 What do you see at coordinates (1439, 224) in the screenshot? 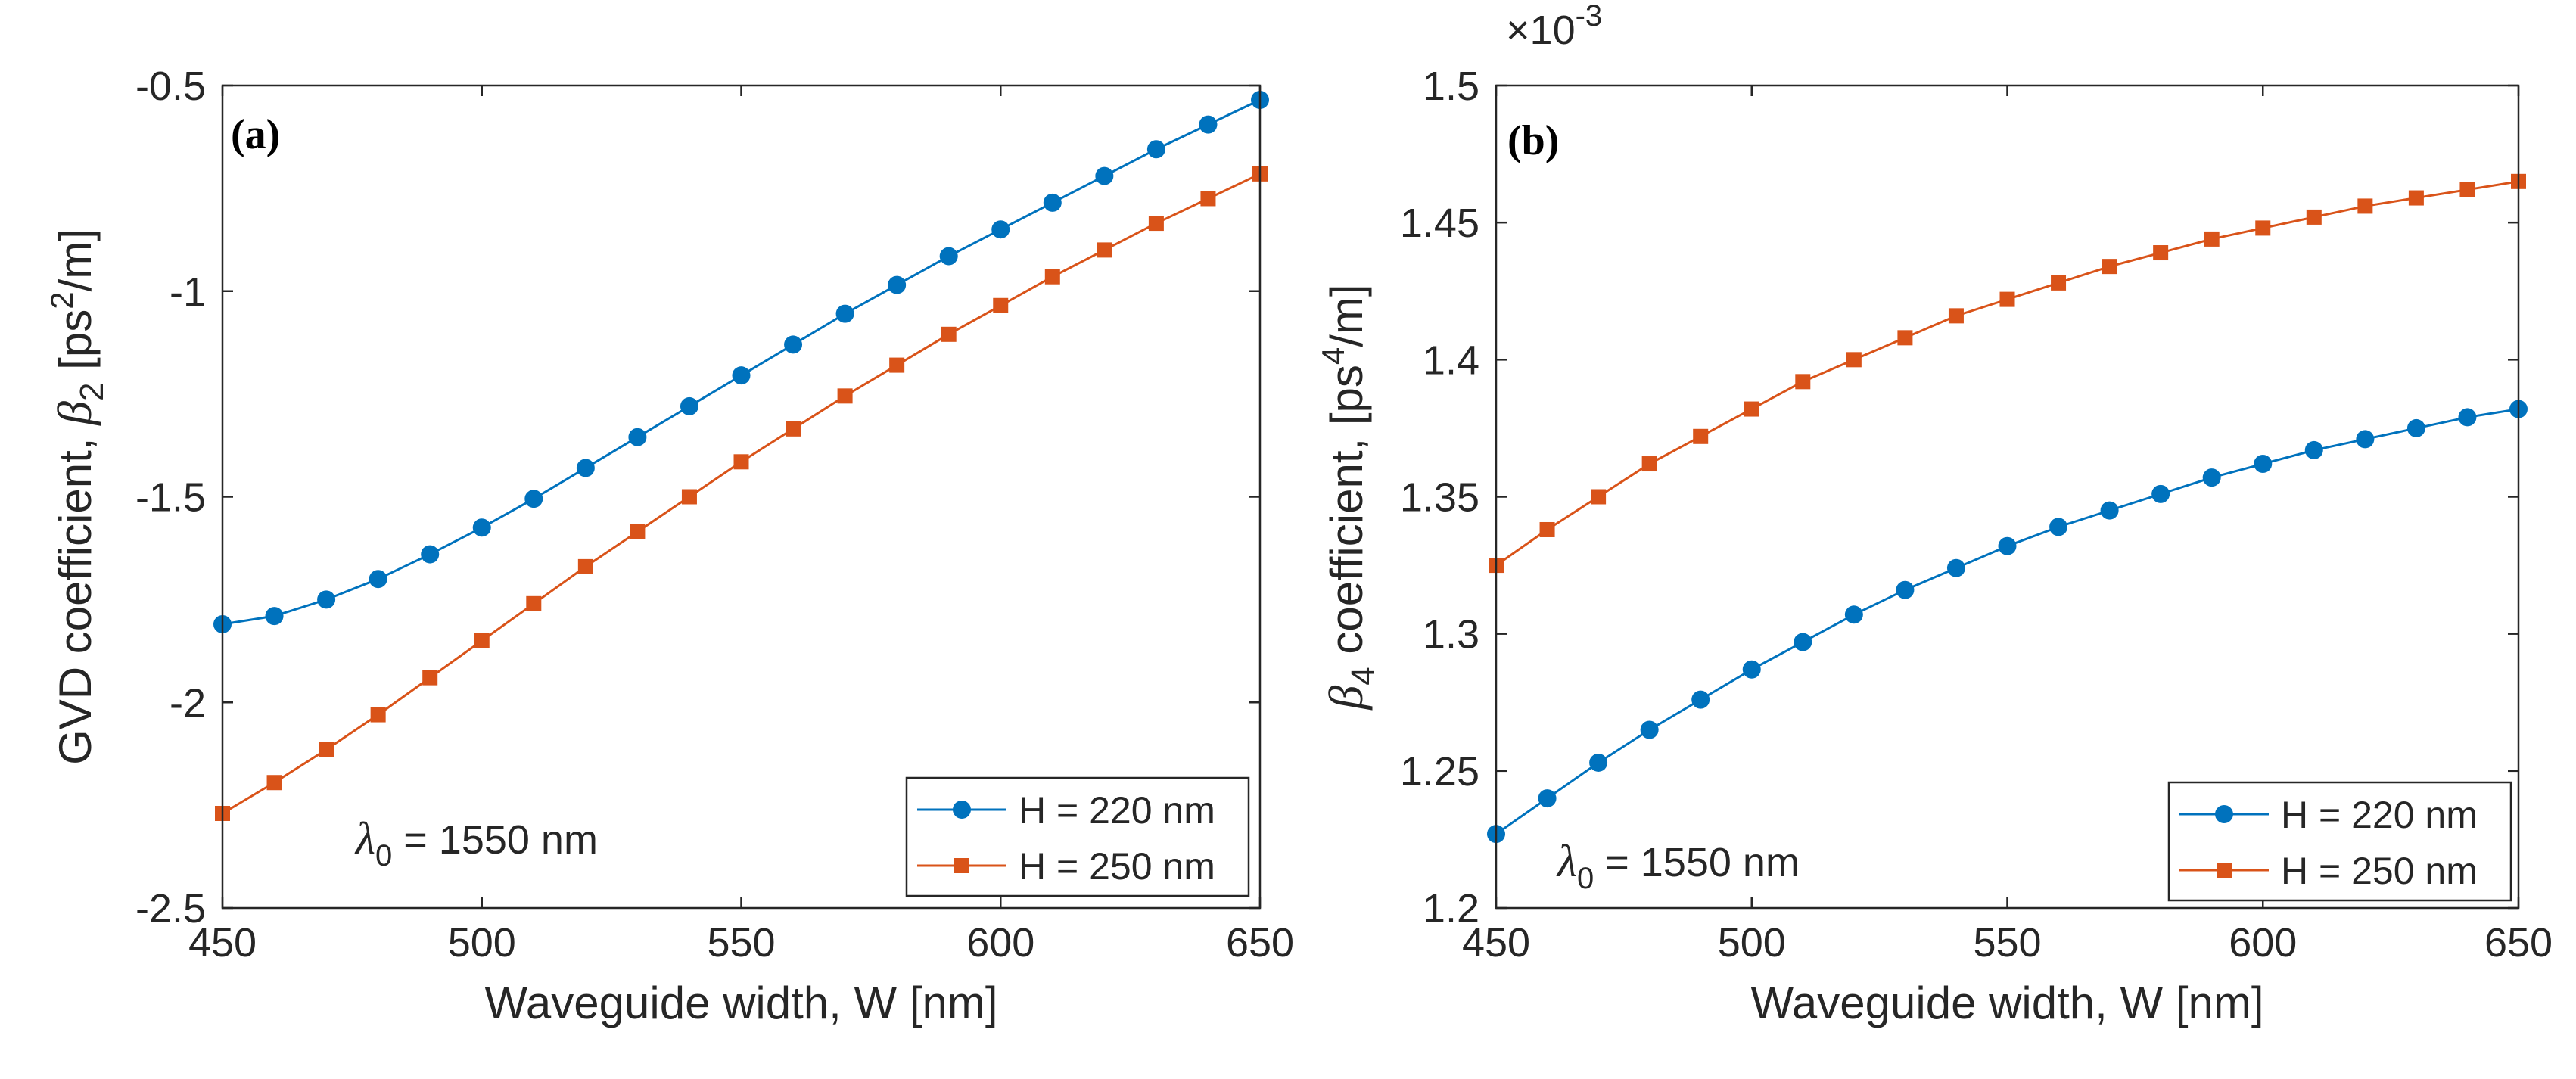
I see `y-tick-label: 1.45` at bounding box center [1439, 224].